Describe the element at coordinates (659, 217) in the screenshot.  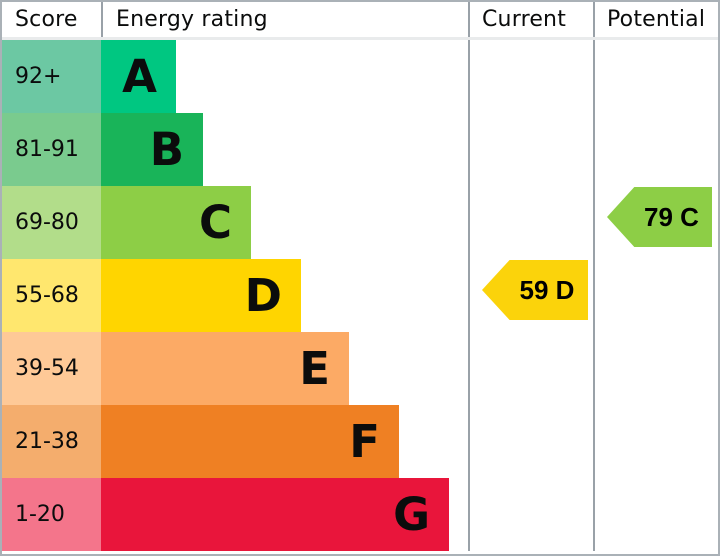
I see `potential-rating-arrow: 79 C` at that location.